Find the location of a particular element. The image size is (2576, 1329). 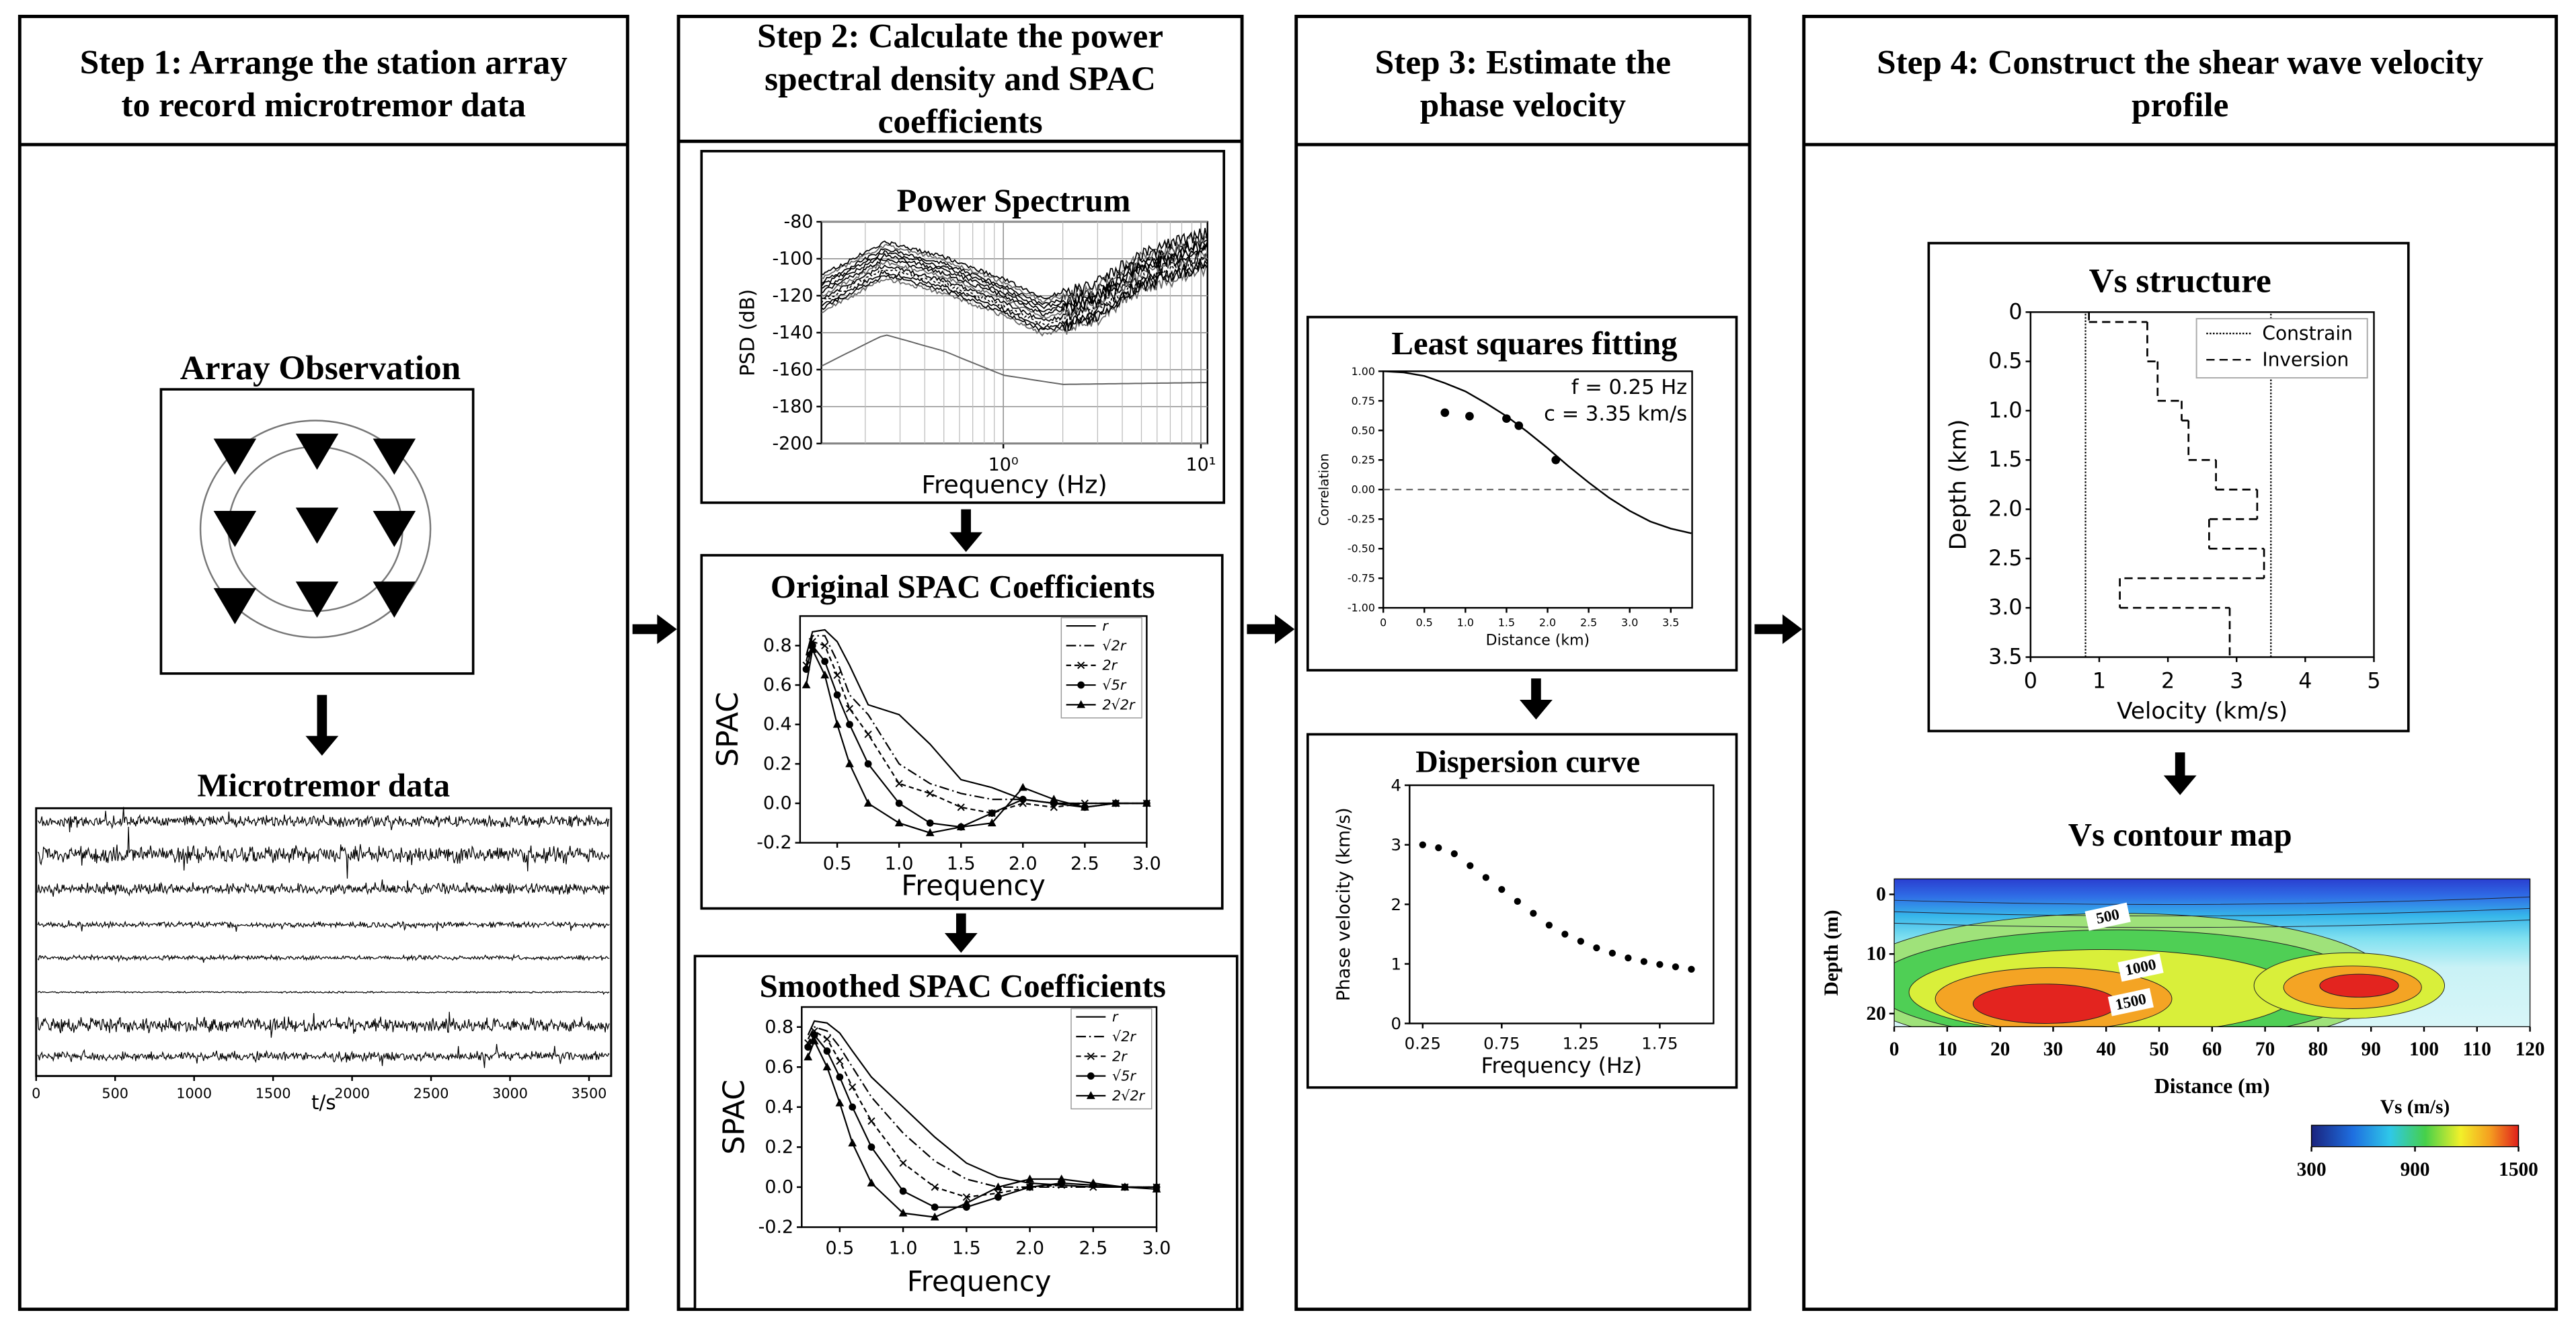

x-tick-label: 1000 is located at coordinates (194, 1094).